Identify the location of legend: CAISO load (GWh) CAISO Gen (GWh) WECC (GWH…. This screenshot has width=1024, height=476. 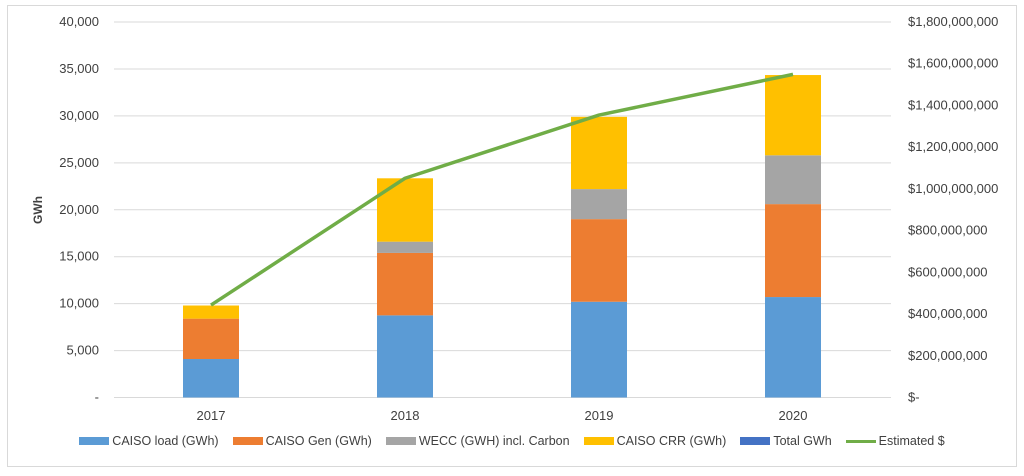
(512, 441).